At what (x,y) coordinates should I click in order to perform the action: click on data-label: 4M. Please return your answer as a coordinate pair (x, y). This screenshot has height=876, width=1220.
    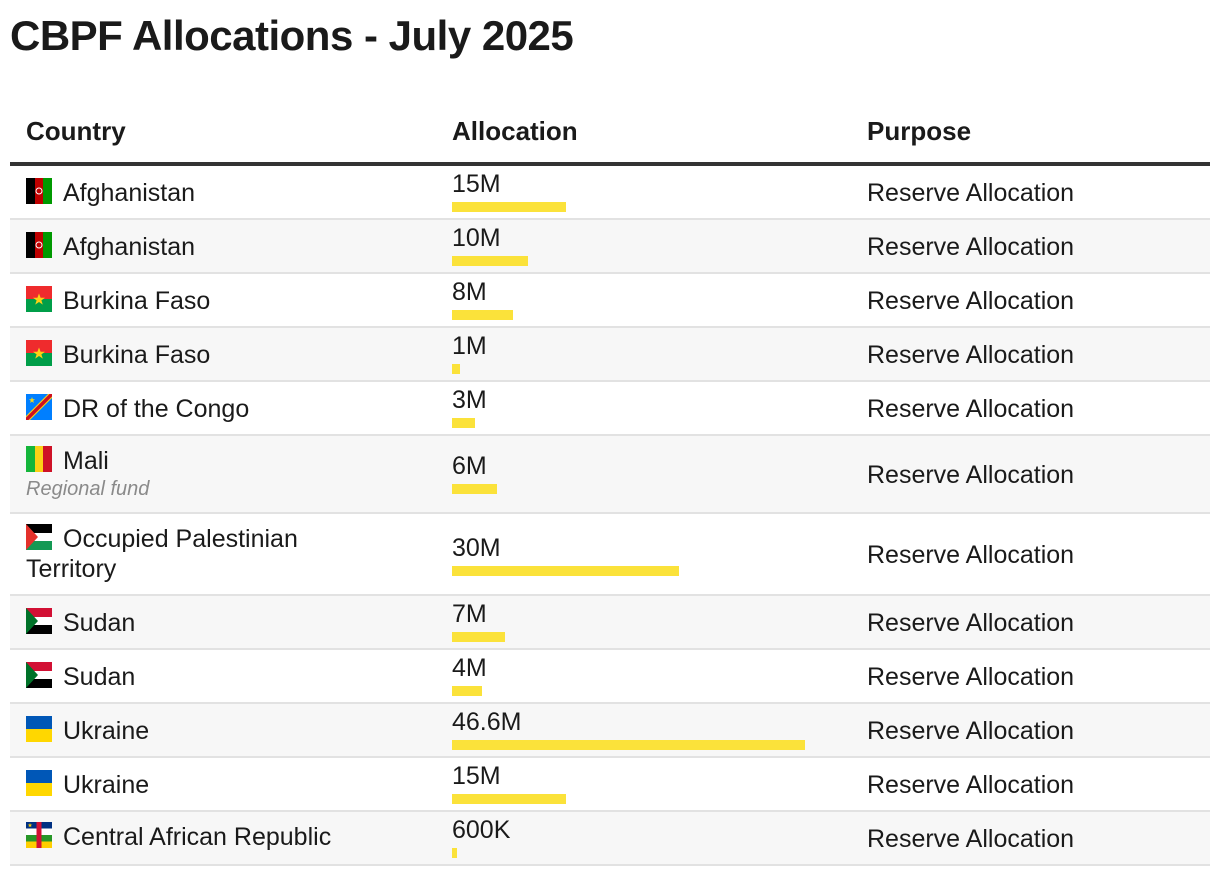
    Looking at the image, I should click on (469, 668).